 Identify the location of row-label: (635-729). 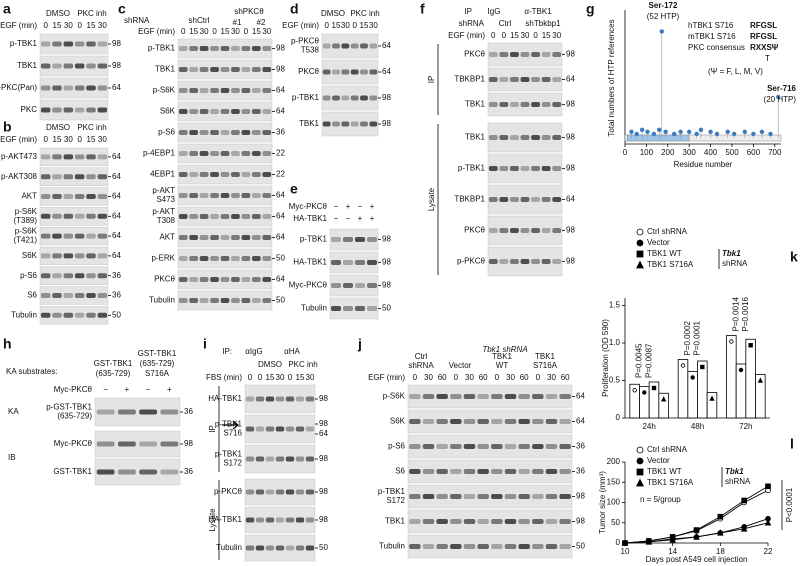
(74, 416).